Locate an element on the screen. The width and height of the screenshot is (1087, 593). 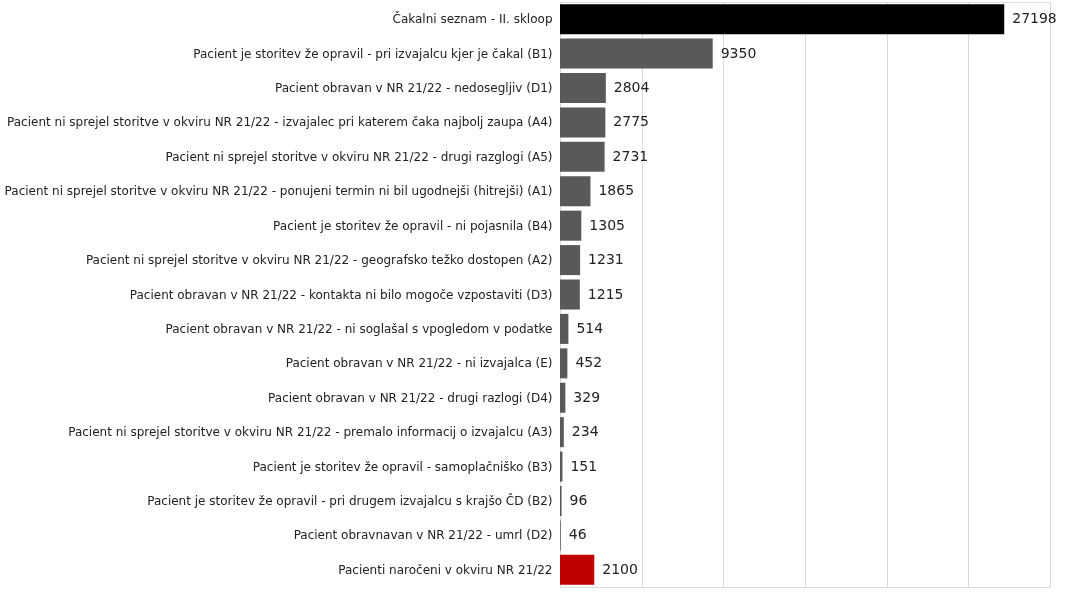
y-tick-label: Pacient je storitev že opravil - pri izvajalcu kjer je čakal (B1) is located at coordinates (373, 53).